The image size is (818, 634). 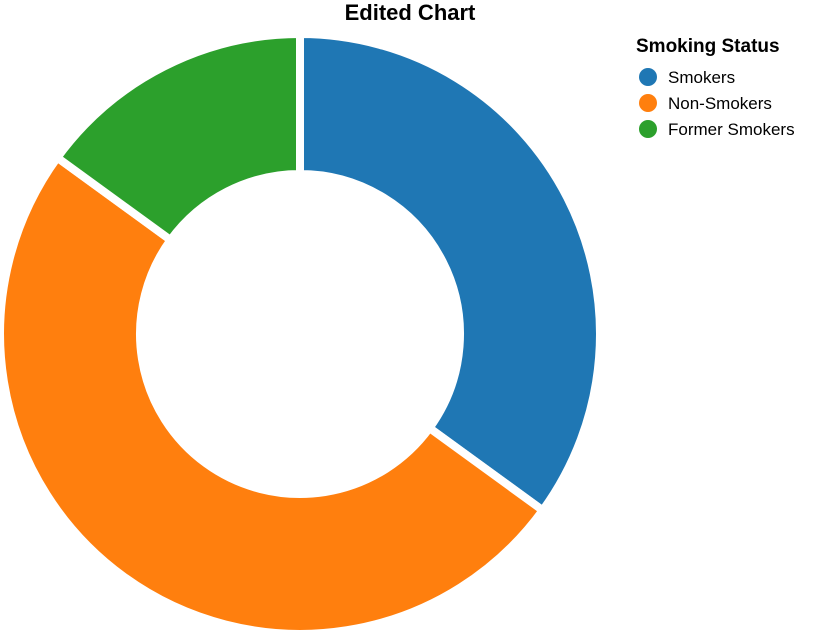 What do you see at coordinates (701, 77) in the screenshot?
I see `legend-label-smokers: Smokers` at bounding box center [701, 77].